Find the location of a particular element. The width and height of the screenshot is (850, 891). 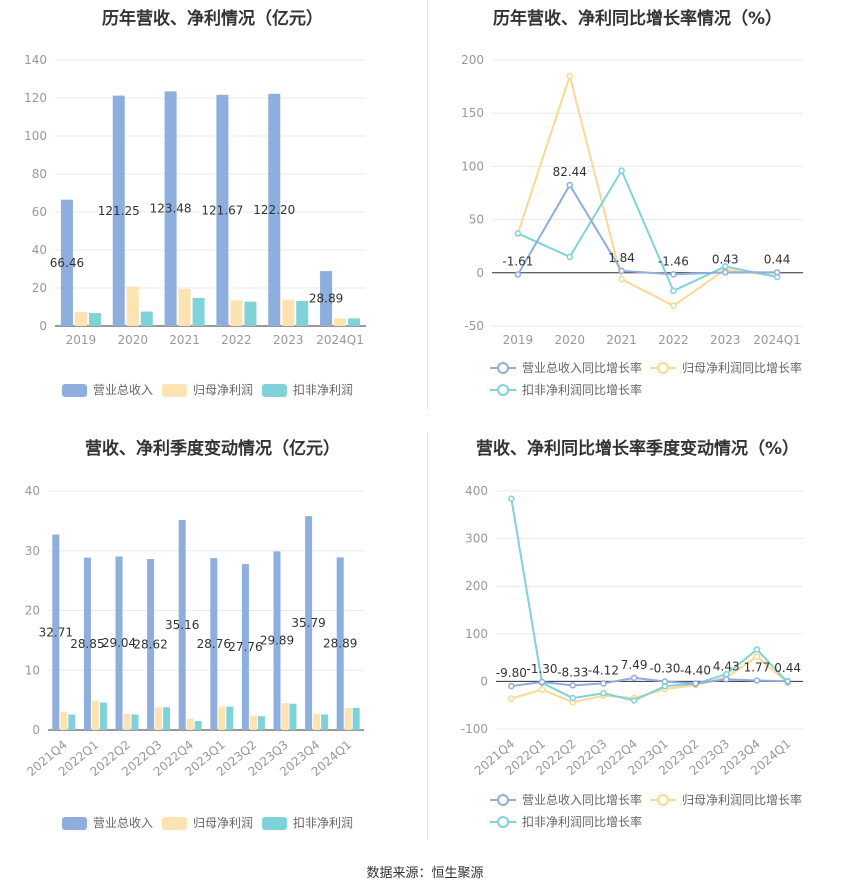

y-tick-label: 400 is located at coordinates (476, 491).